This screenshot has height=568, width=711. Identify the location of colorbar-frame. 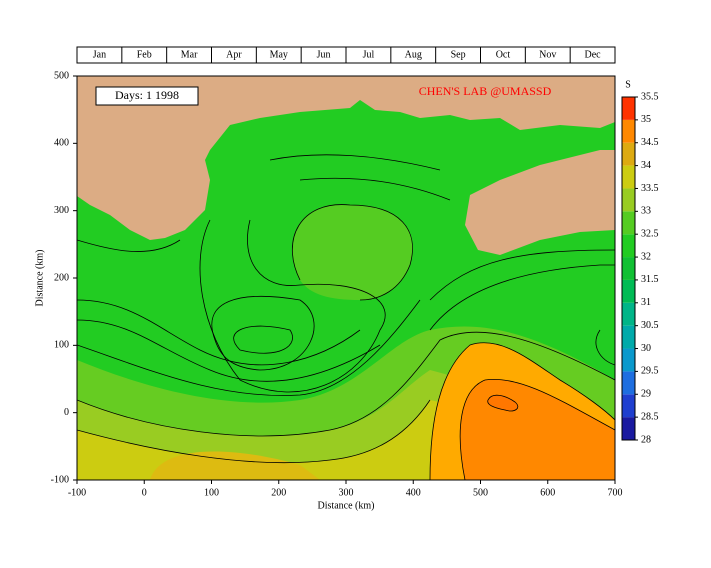
(628, 268).